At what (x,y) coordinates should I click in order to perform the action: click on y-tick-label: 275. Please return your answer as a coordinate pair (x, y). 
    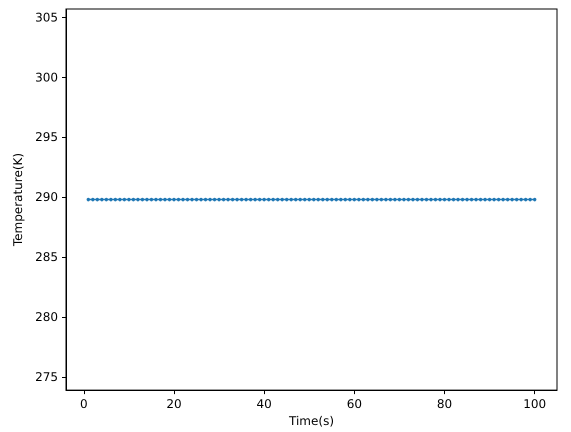
    Looking at the image, I should click on (46, 377).